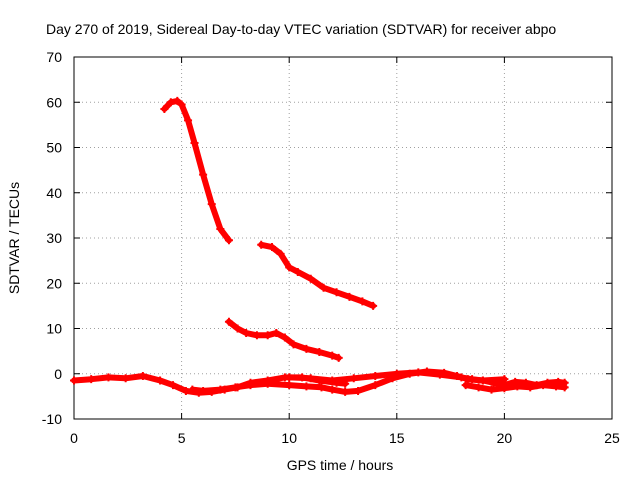 This screenshot has height=480, width=640. Describe the element at coordinates (340, 465) in the screenshot. I see `x-axis-label: GPS time / hours` at that location.